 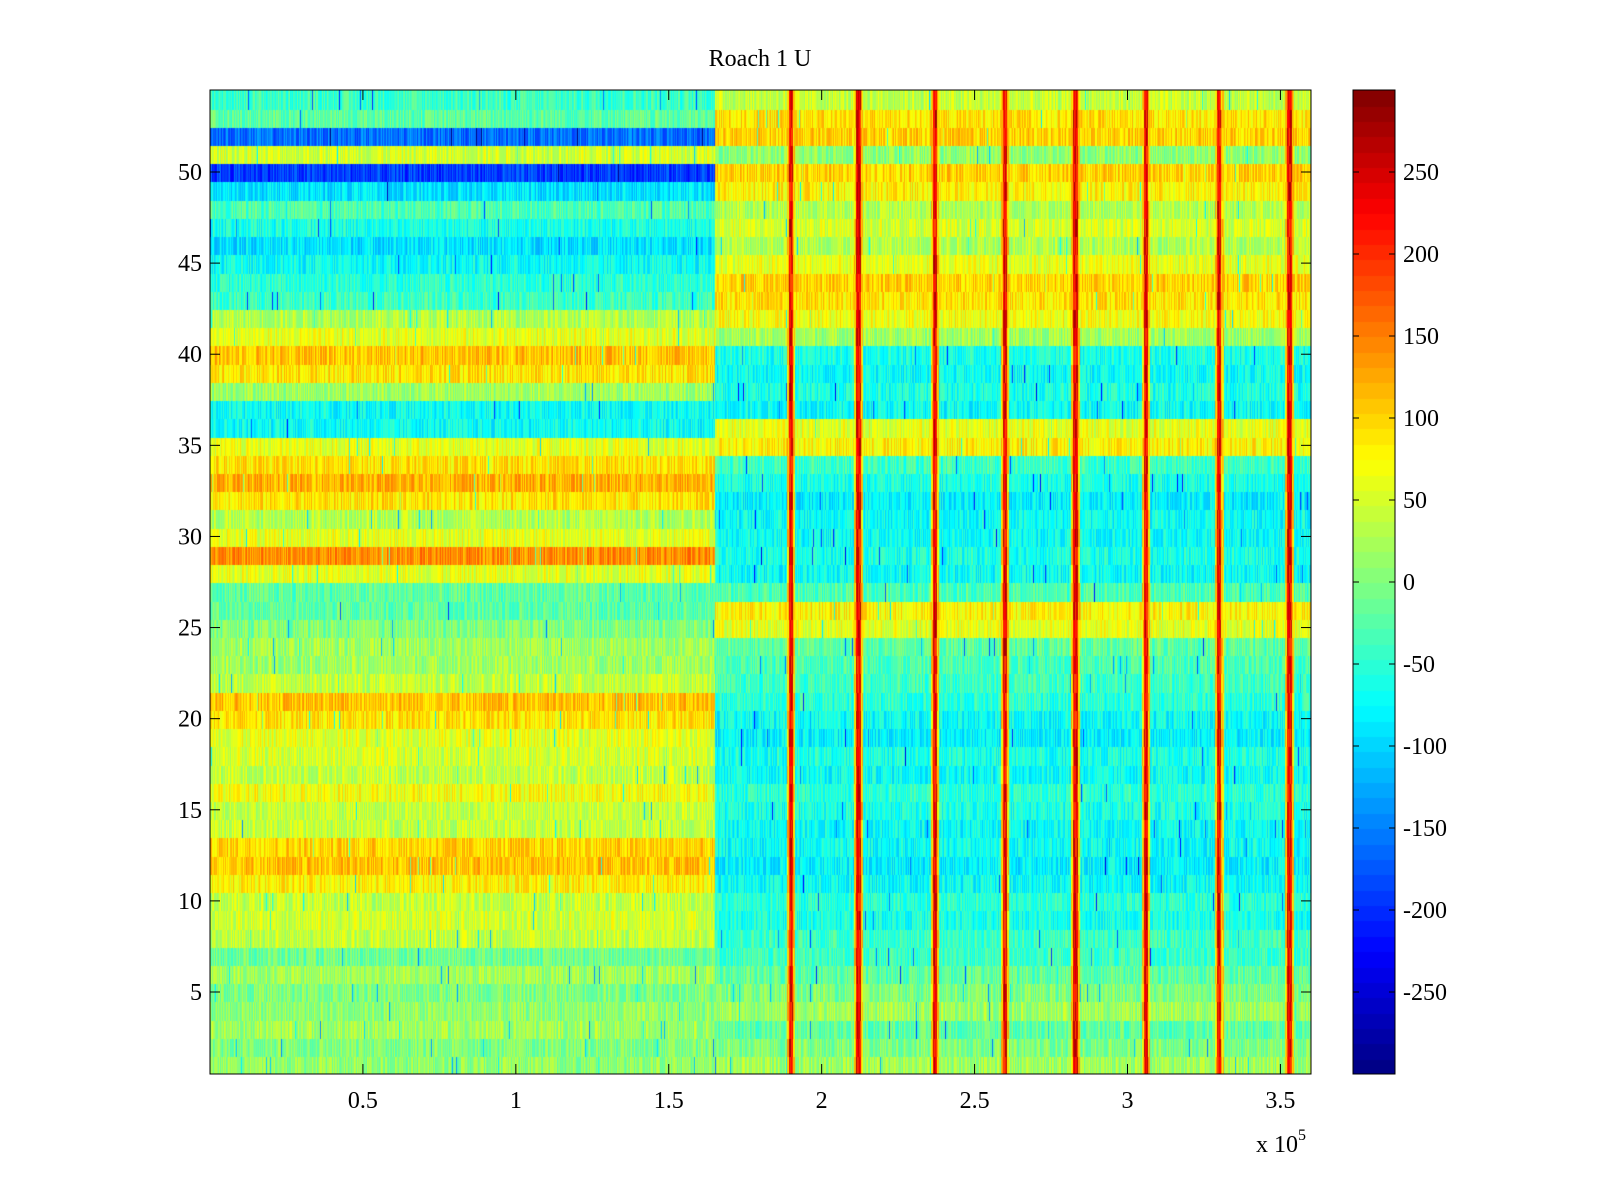 What do you see at coordinates (1425, 993) in the screenshot?
I see `colorbar-tick-label: -250` at bounding box center [1425, 993].